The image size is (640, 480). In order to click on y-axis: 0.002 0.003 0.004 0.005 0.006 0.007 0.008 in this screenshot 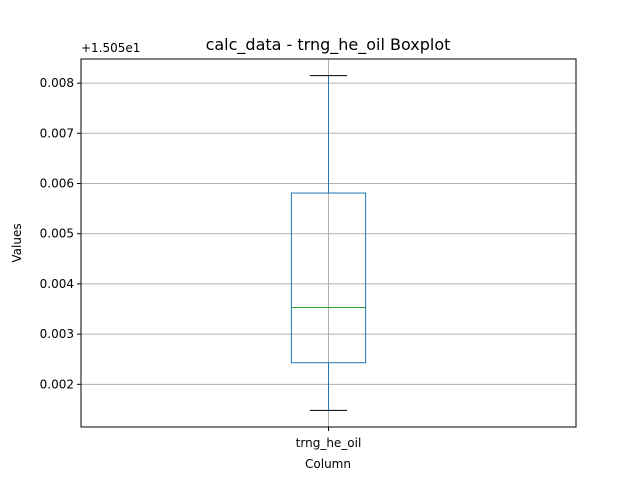, I will do `click(60, 233)`.